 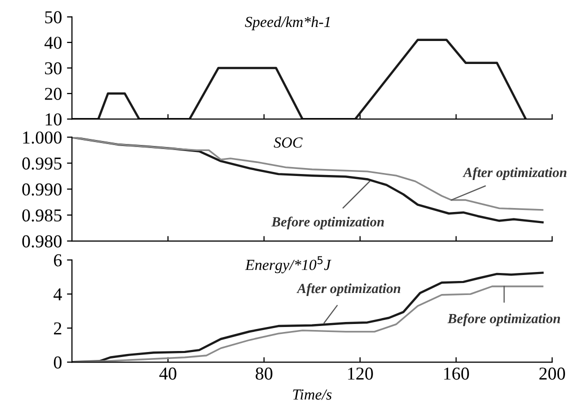 What do you see at coordinates (42, 189) in the screenshot?
I see `y-tick-label: 0.990` at bounding box center [42, 189].